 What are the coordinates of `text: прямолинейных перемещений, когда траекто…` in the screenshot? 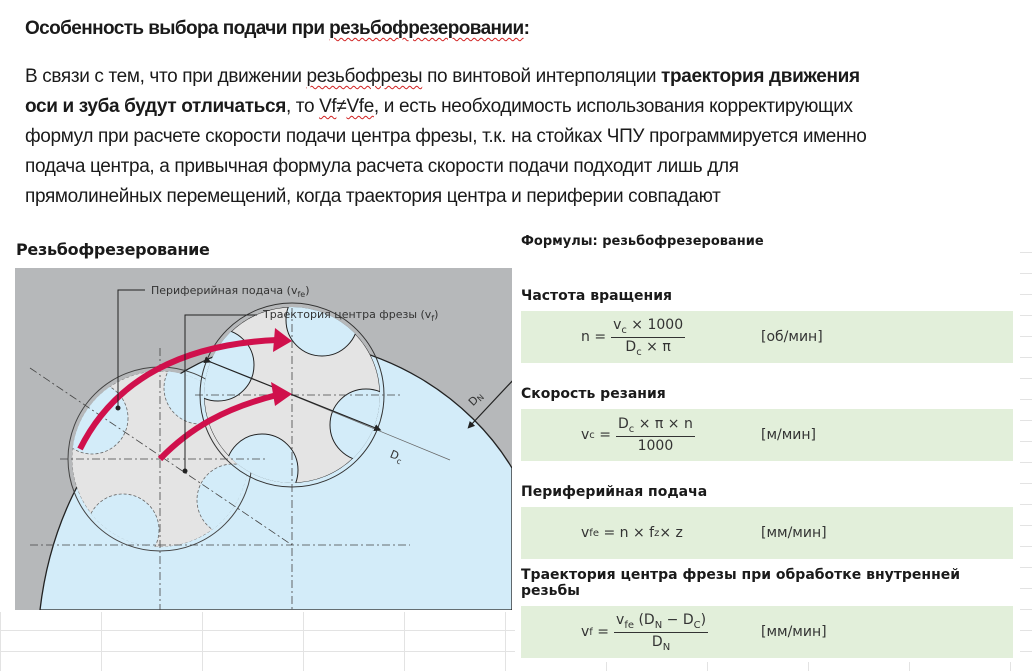 It's located at (373, 196).